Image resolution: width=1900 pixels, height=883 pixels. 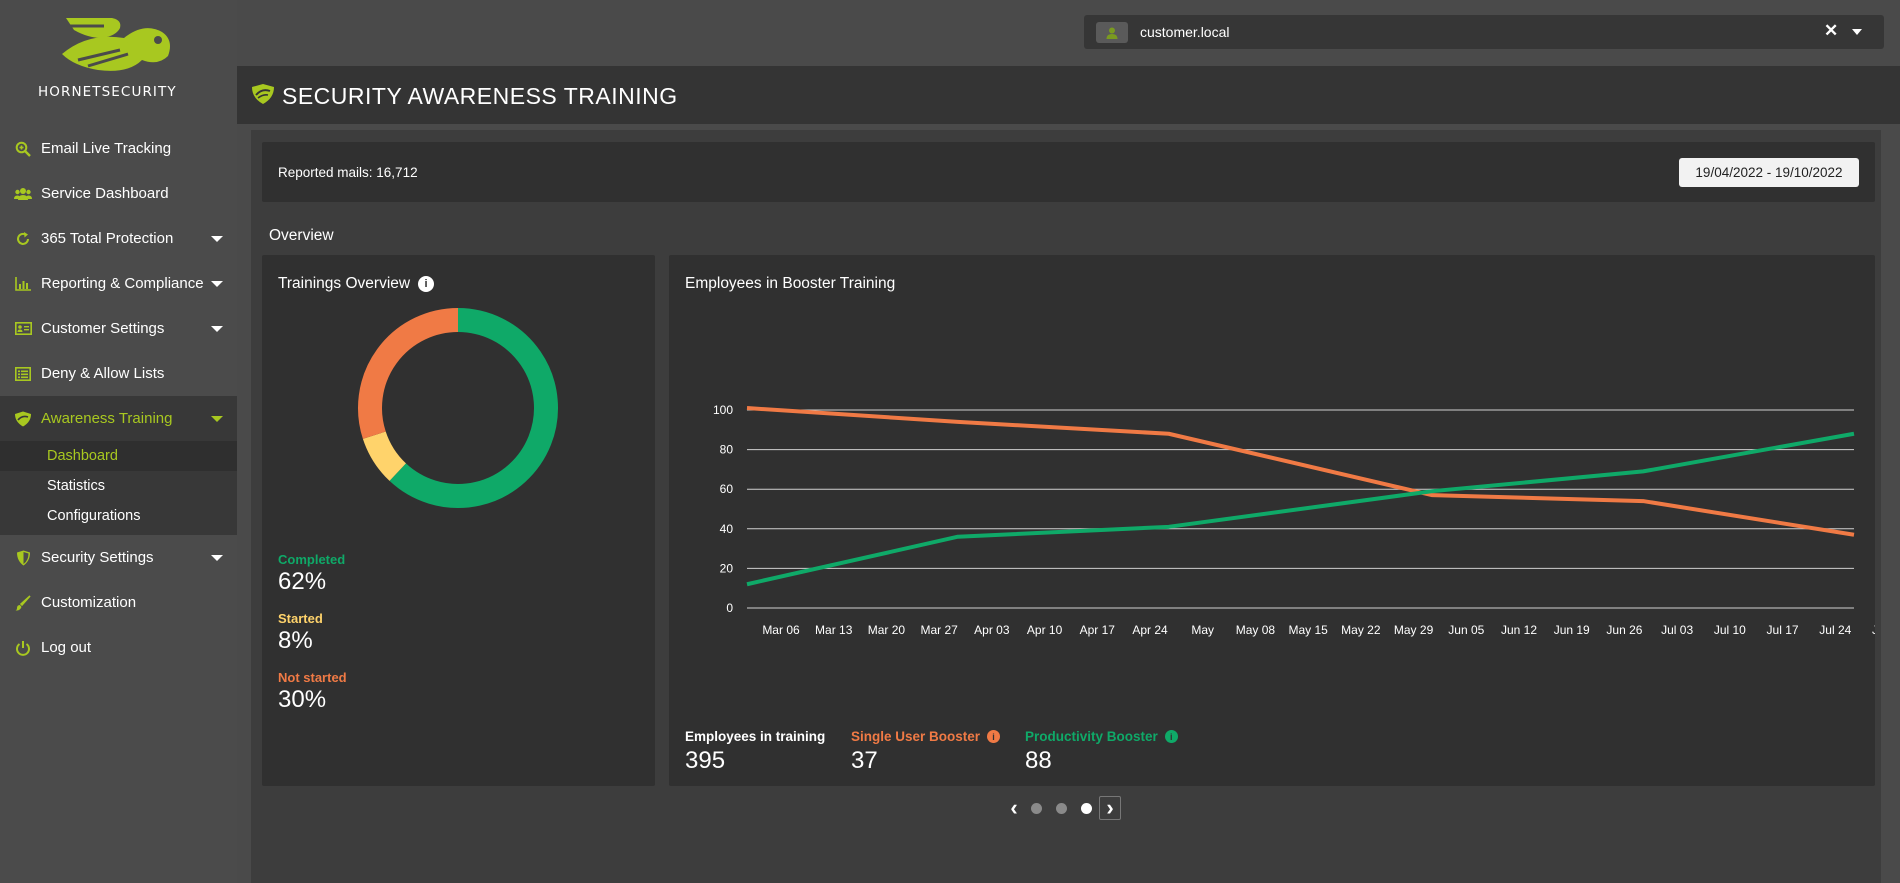 I want to click on x-tick-label: Jul 17, so click(x=1783, y=630).